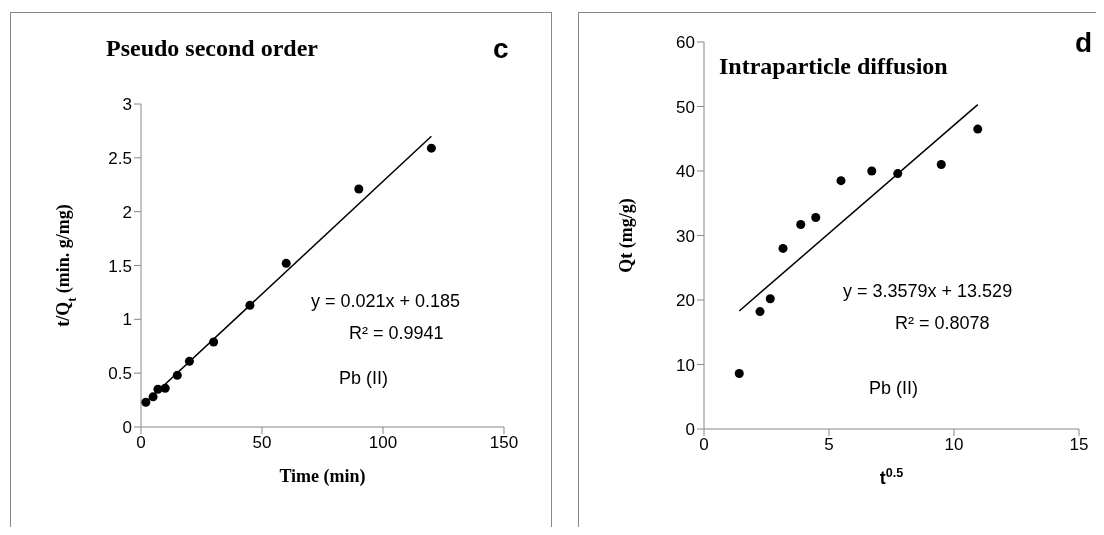 Image resolution: width=1104 pixels, height=535 pixels. Describe the element at coordinates (1084, 43) in the screenshot. I see `annotation: d` at that location.